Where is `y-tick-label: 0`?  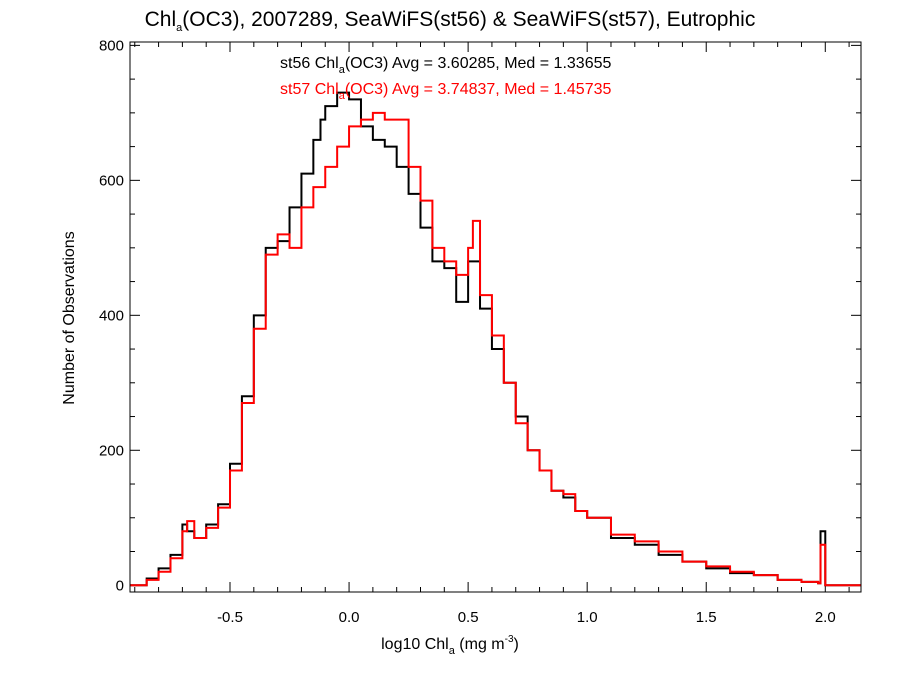 y-tick-label: 0 is located at coordinates (120, 585).